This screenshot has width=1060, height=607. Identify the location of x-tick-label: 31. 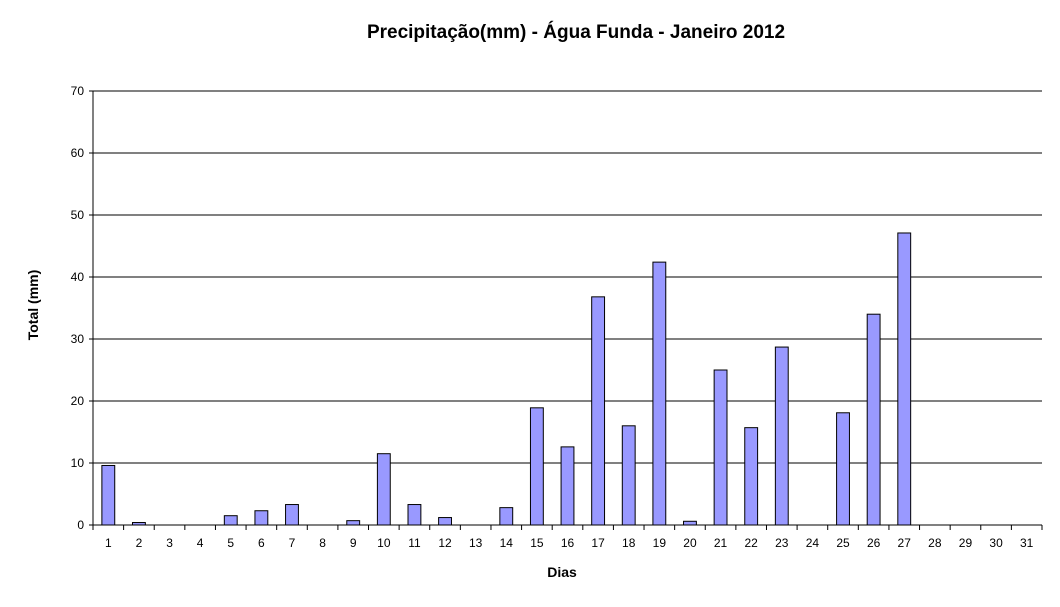
(1027, 543).